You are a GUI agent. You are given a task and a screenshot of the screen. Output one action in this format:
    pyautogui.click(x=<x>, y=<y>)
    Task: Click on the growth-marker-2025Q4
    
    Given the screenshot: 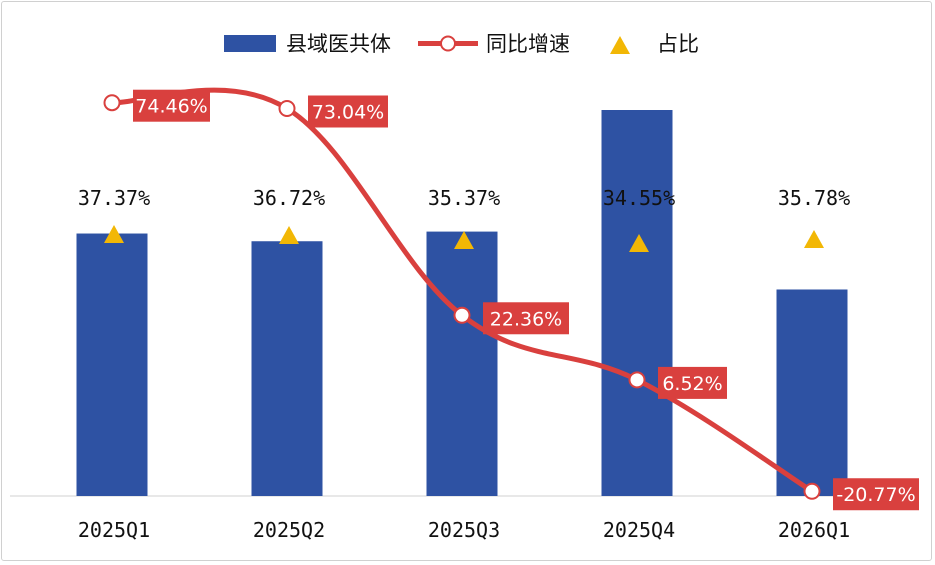 What is the action you would take?
    pyautogui.click(x=637, y=380)
    